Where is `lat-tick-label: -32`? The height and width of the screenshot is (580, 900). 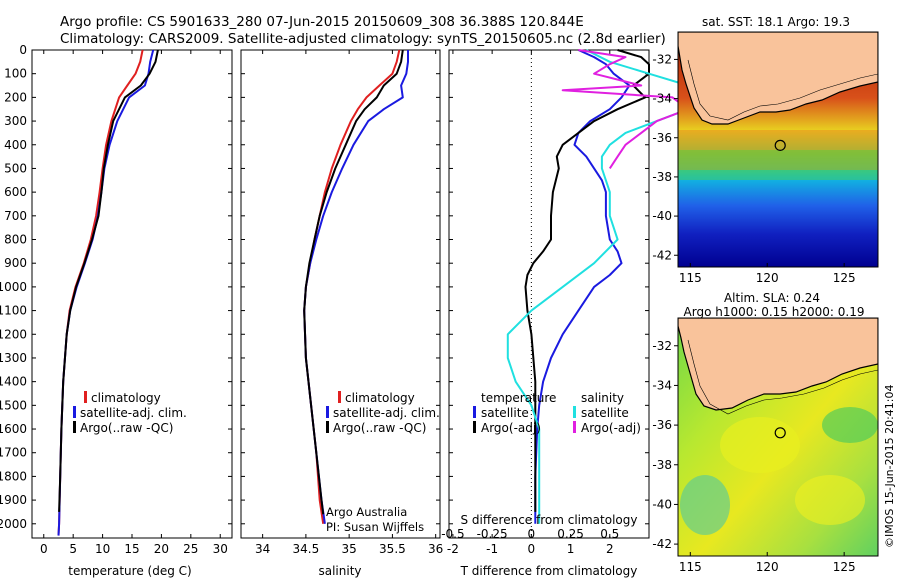 lat-tick-label: -32 is located at coordinates (662, 59).